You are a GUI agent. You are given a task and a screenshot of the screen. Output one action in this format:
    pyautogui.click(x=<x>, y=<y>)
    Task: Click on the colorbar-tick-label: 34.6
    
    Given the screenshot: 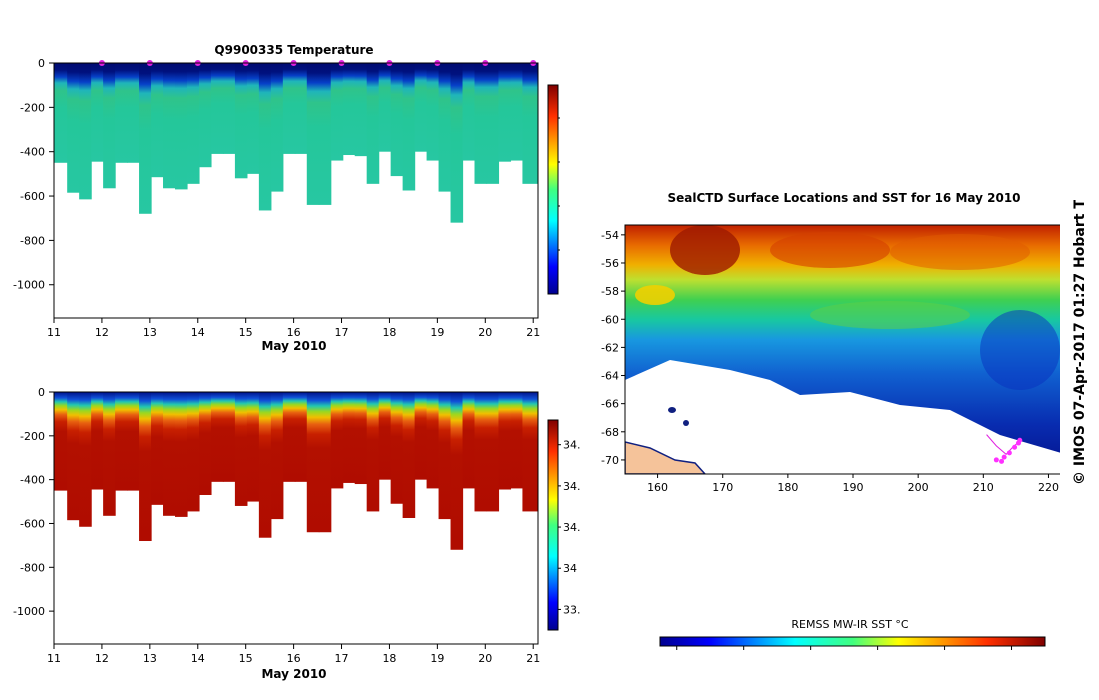 What is the action you would take?
    pyautogui.click(x=571, y=445)
    